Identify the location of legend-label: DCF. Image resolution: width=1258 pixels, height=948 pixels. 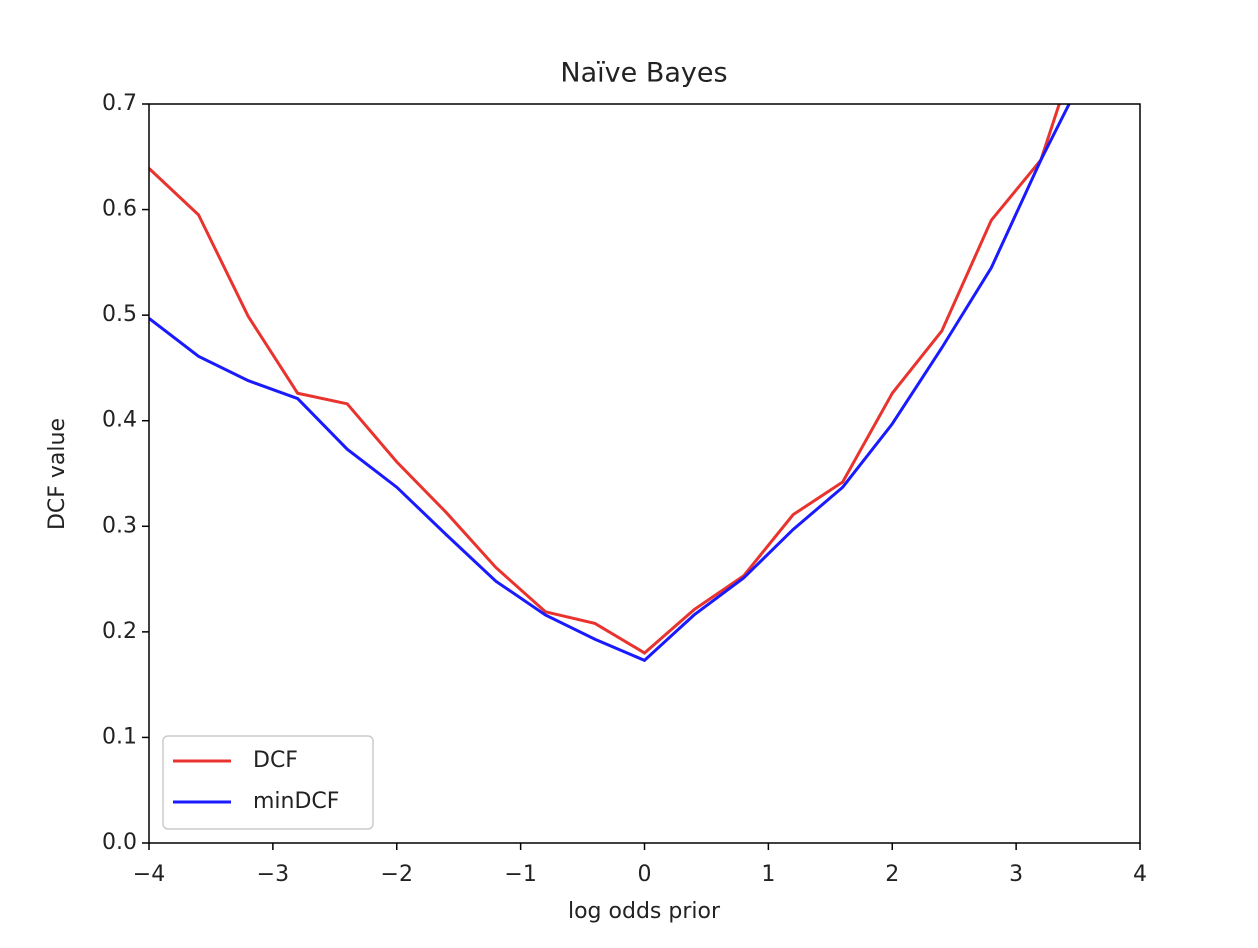
(275, 760).